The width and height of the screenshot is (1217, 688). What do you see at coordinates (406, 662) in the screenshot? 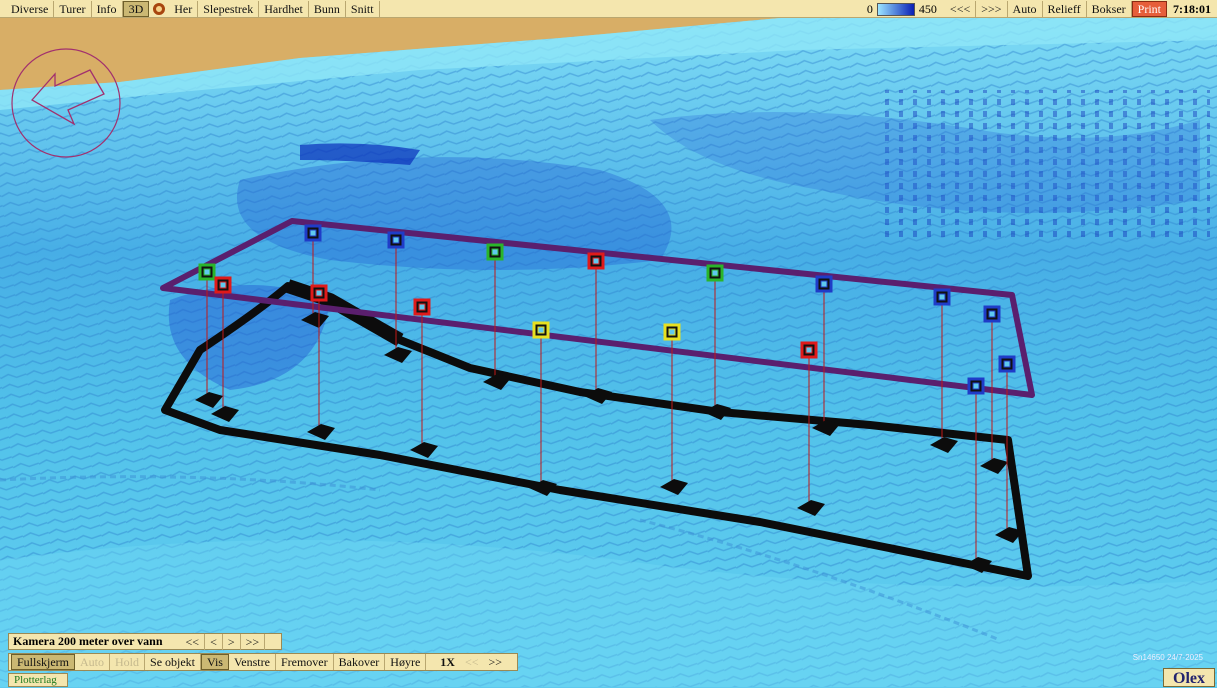
I see `right-button: Høyre` at bounding box center [406, 662].